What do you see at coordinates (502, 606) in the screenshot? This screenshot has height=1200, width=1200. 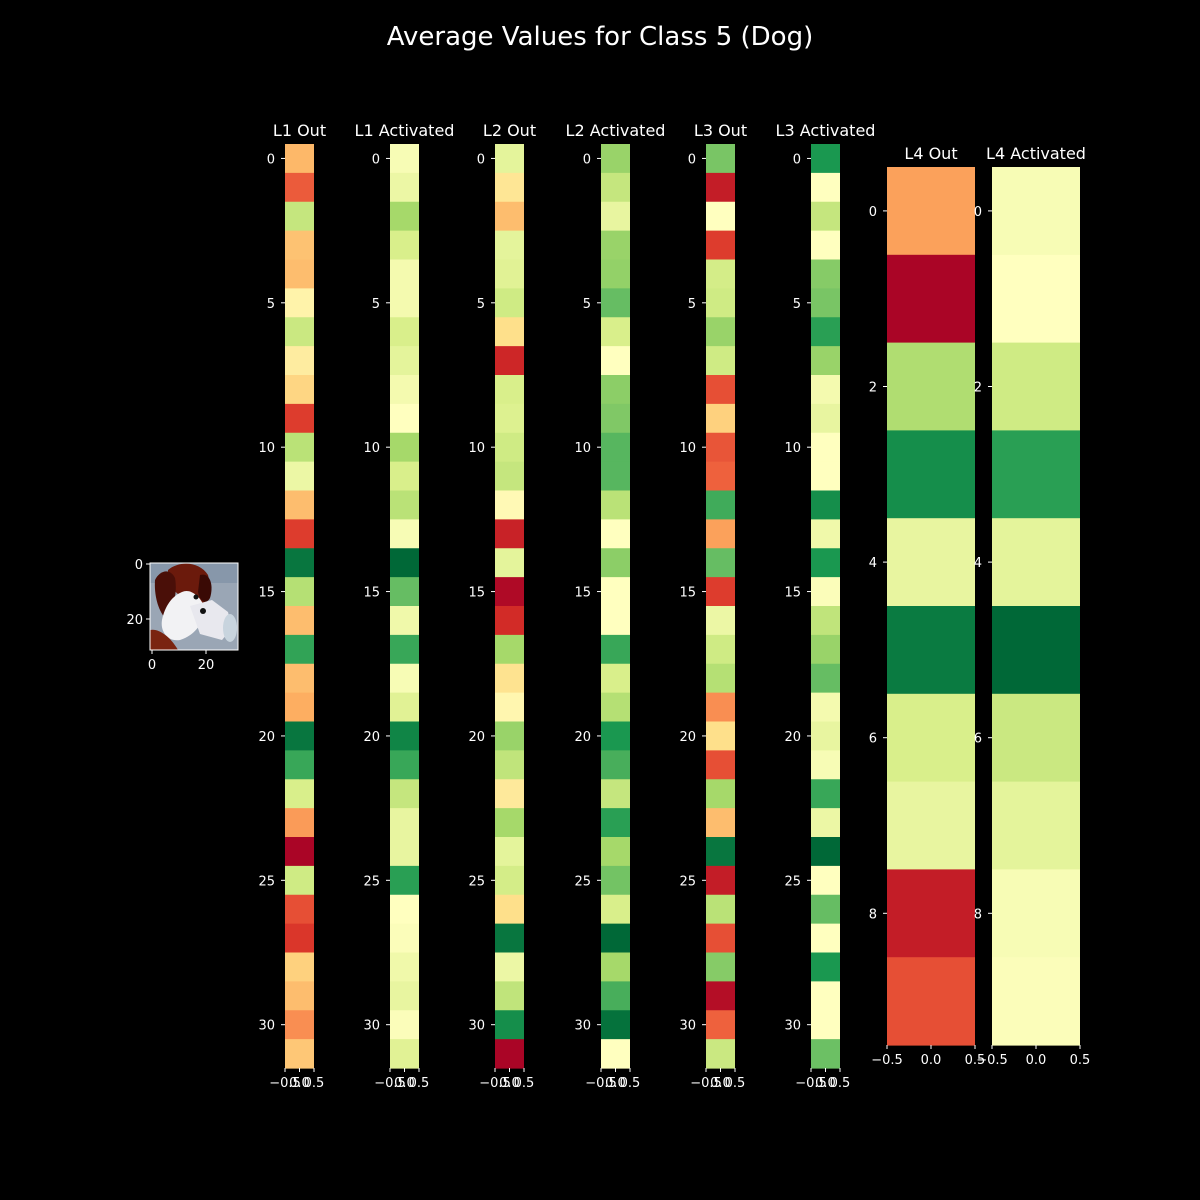 I see `heatmap-panel: L2 Out 0 5 10 15 20 25 30 −0.50.00.5` at bounding box center [502, 606].